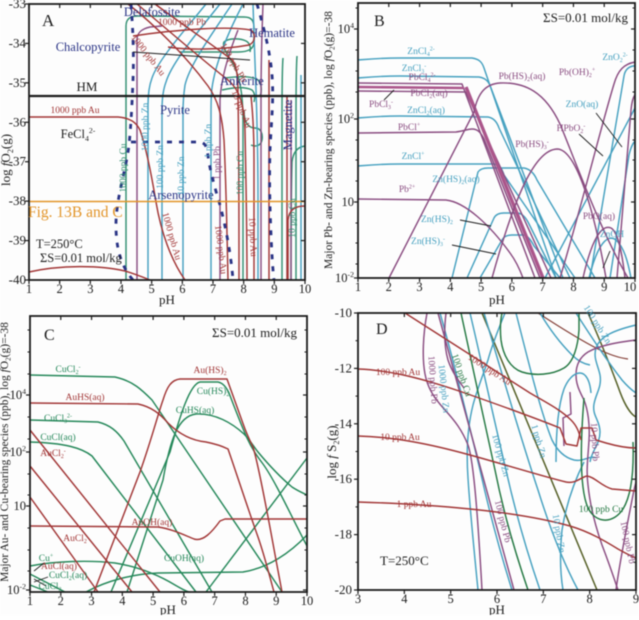 This screenshot has width=639, height=620. Describe the element at coordinates (17, 240) in the screenshot. I see `svg-text: -39` at that location.